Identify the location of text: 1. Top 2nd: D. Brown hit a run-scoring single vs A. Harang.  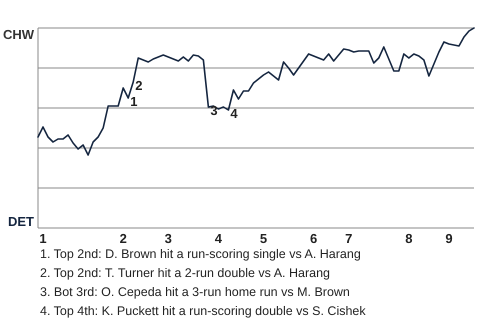
(200, 254).